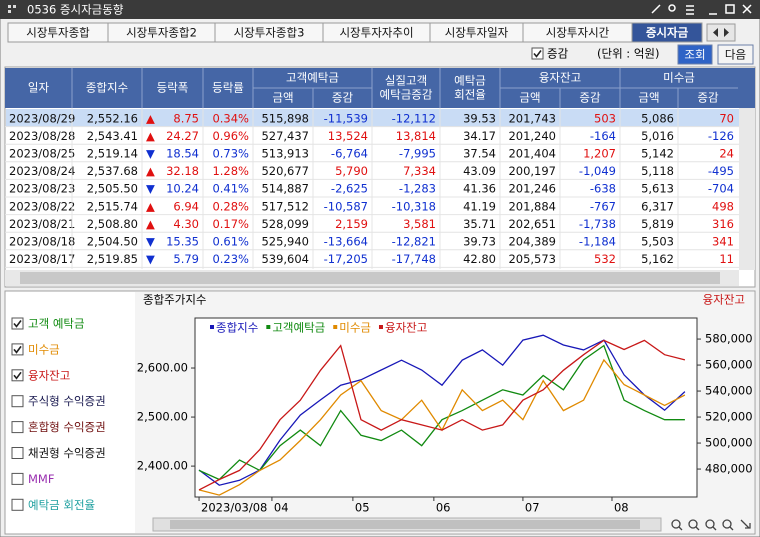  I want to click on cell: 2023/08/25, so click(42, 154).